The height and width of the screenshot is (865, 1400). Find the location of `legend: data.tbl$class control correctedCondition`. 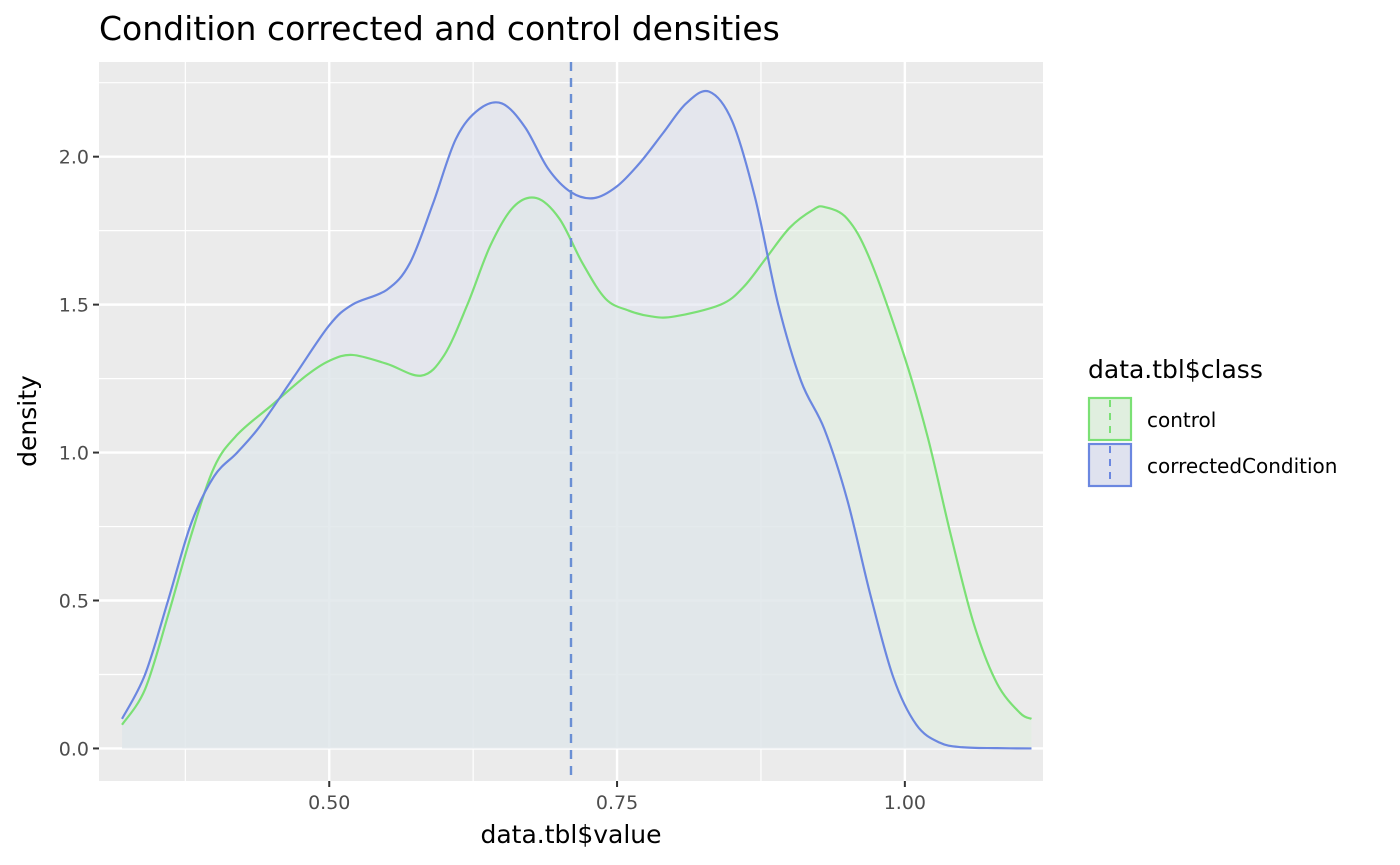

legend: data.tbl$class control correctedCondition is located at coordinates (1212, 421).